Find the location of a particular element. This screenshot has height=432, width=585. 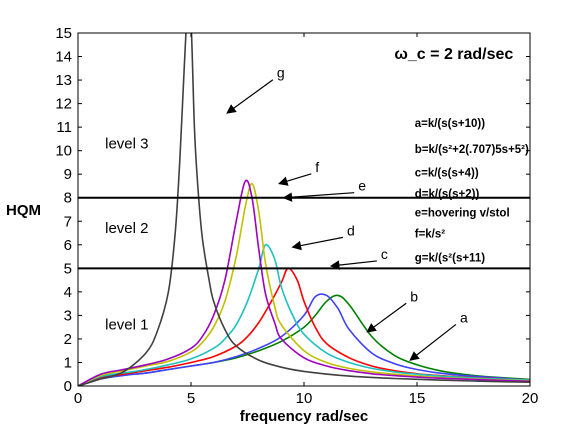

curve-label-a: a is located at coordinates (464, 317).